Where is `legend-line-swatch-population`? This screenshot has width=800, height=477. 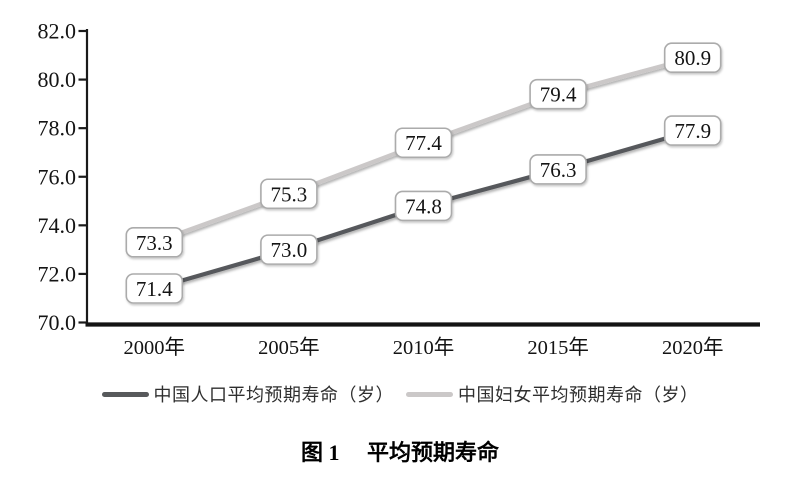 legend-line-swatch-population is located at coordinates (125, 394).